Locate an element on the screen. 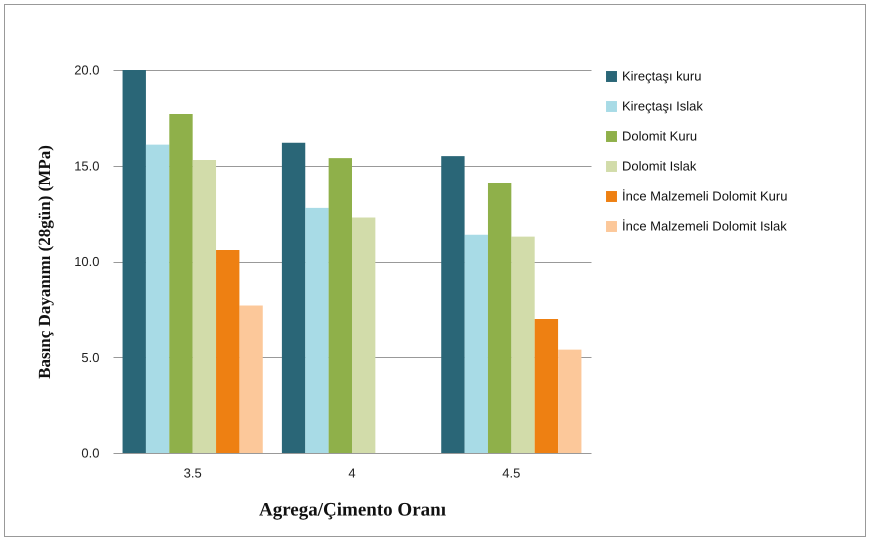 The image size is (872, 543). legend-label: Dolomit Islak is located at coordinates (659, 166).